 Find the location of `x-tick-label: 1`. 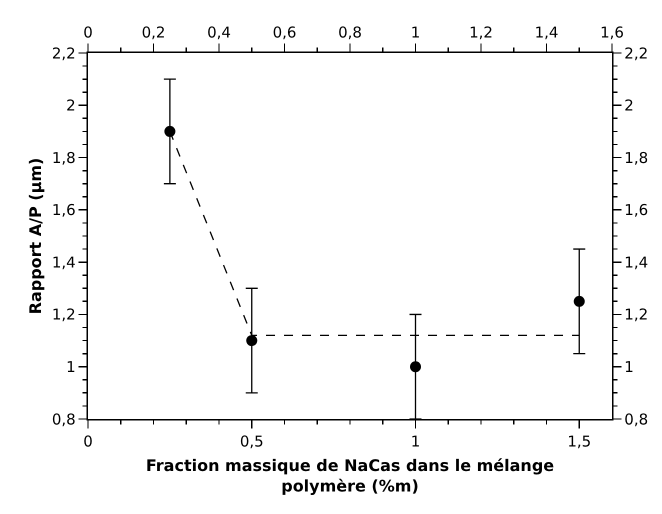

x-tick-label: 1 is located at coordinates (415, 441).